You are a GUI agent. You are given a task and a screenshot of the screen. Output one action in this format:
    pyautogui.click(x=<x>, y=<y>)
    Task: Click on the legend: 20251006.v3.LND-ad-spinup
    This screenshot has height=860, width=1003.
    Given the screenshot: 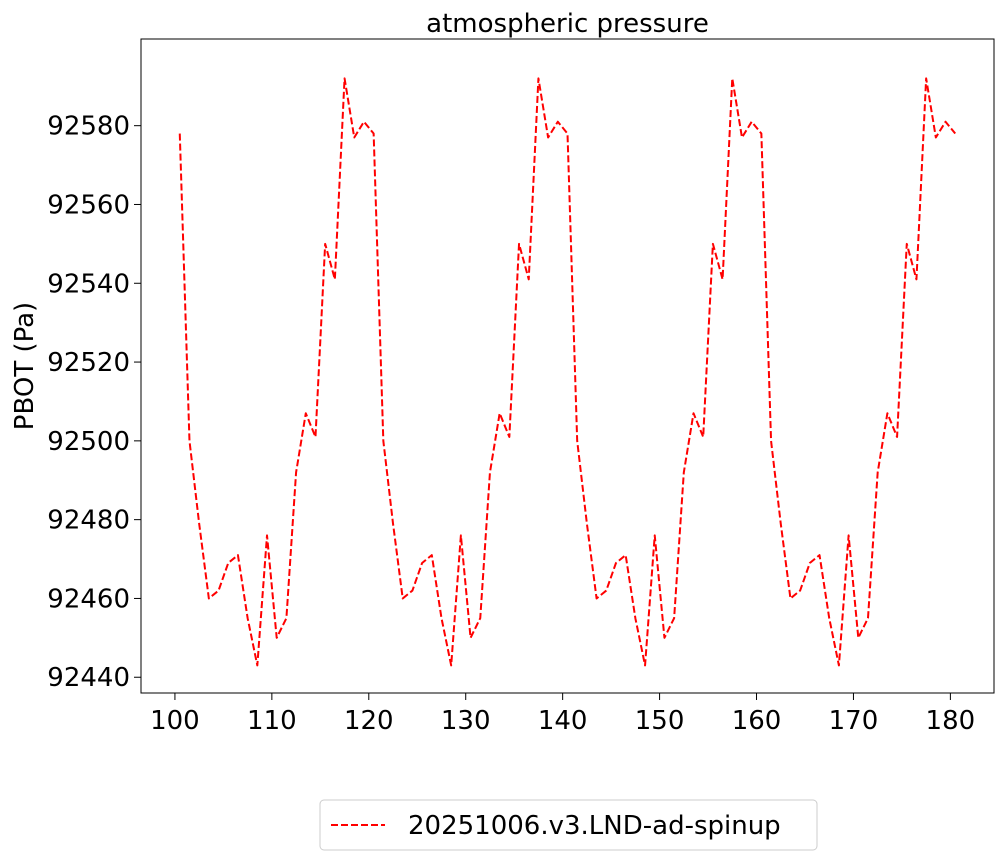 What is the action you would take?
    pyautogui.click(x=568, y=825)
    